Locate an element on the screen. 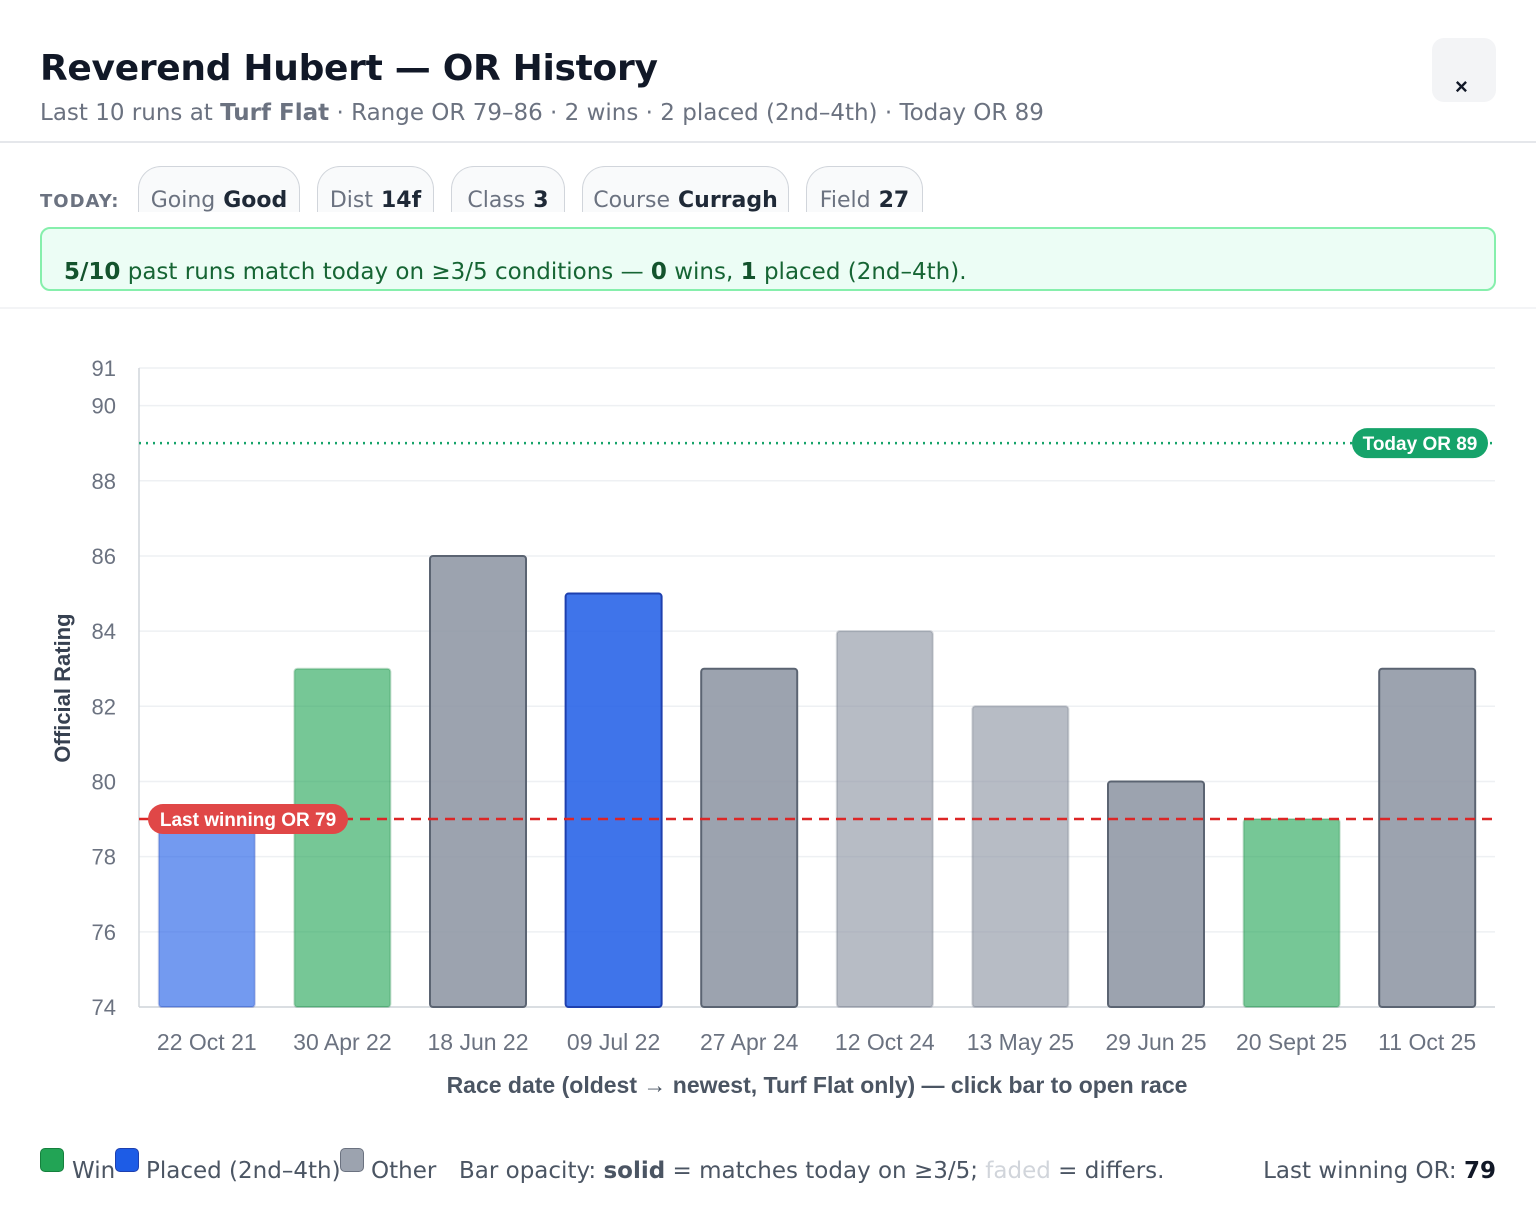 The width and height of the screenshot is (1536, 1213). page-title: Reverend Hubert — OR History is located at coordinates (349, 68).